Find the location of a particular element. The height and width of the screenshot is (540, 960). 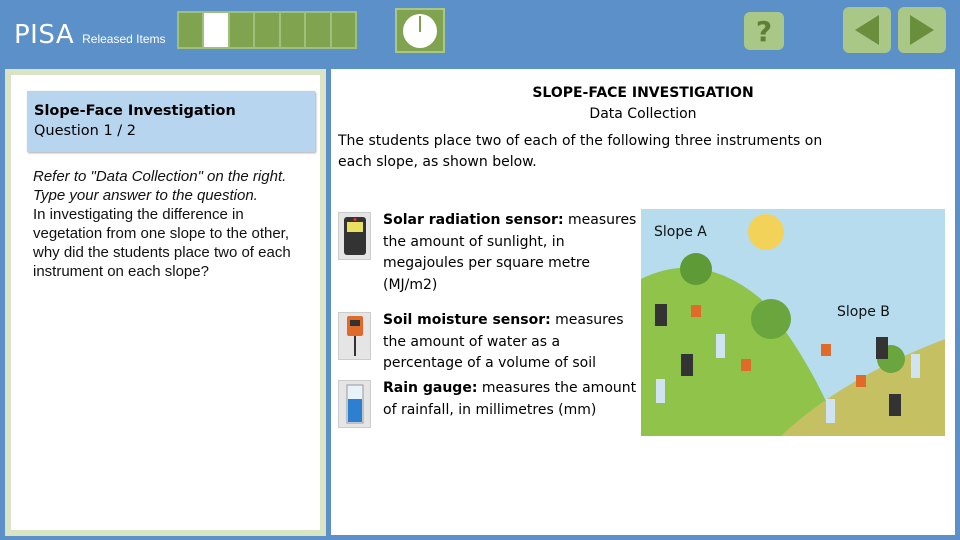

slope-illustration: Slope A Slope B is located at coordinates (793, 322).